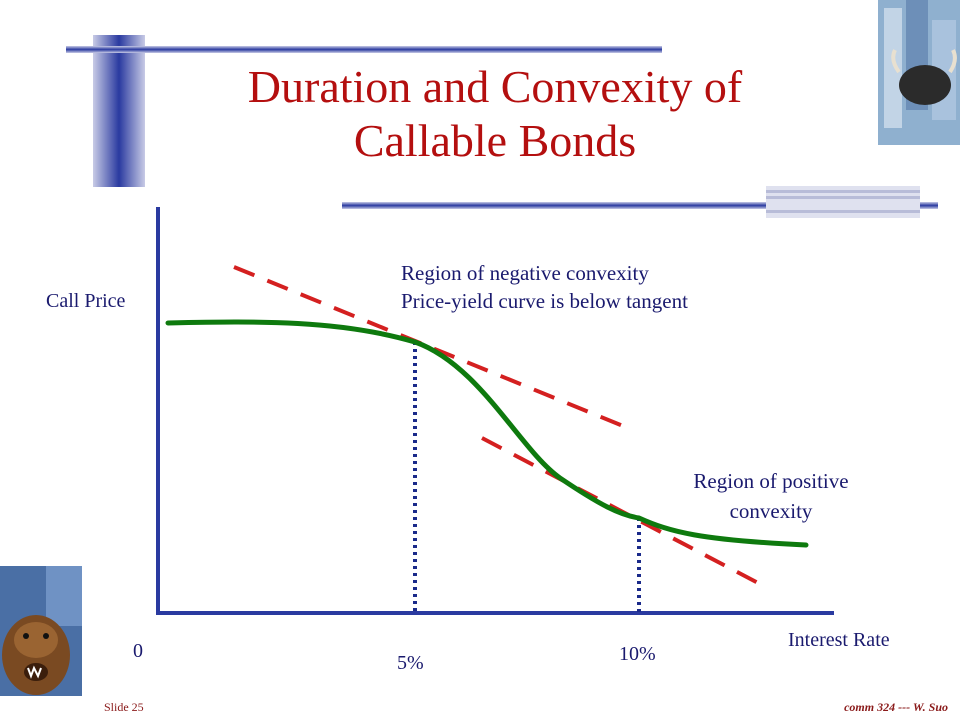 The height and width of the screenshot is (720, 960). Describe the element at coordinates (495, 86) in the screenshot. I see `title-line-1: Duration and Convexity of` at that location.